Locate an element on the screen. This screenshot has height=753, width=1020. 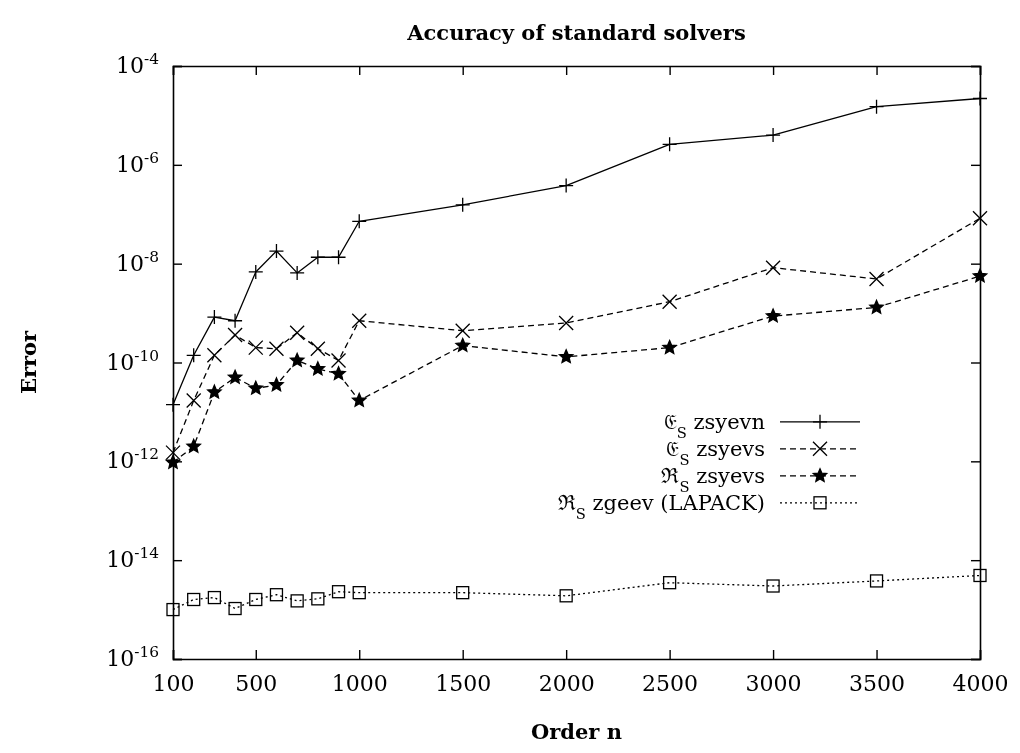
x-tick-label: 100 is located at coordinates (173, 683).